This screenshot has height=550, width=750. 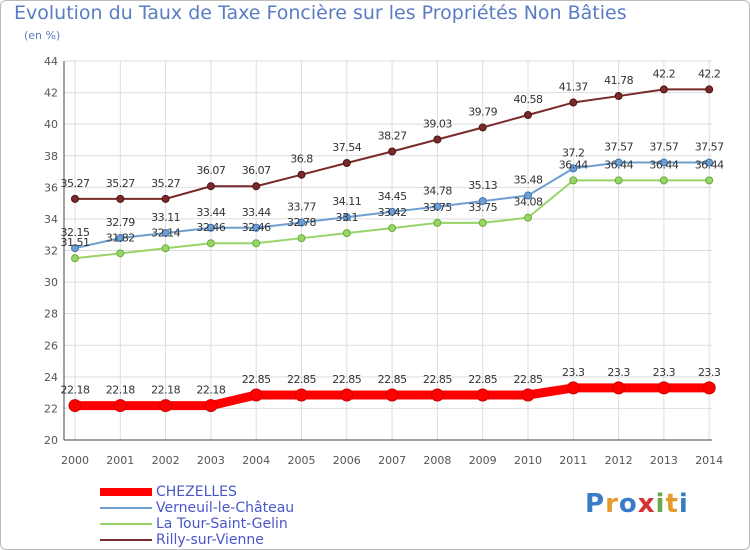 I want to click on data-label: 32.15, so click(x=75, y=232).